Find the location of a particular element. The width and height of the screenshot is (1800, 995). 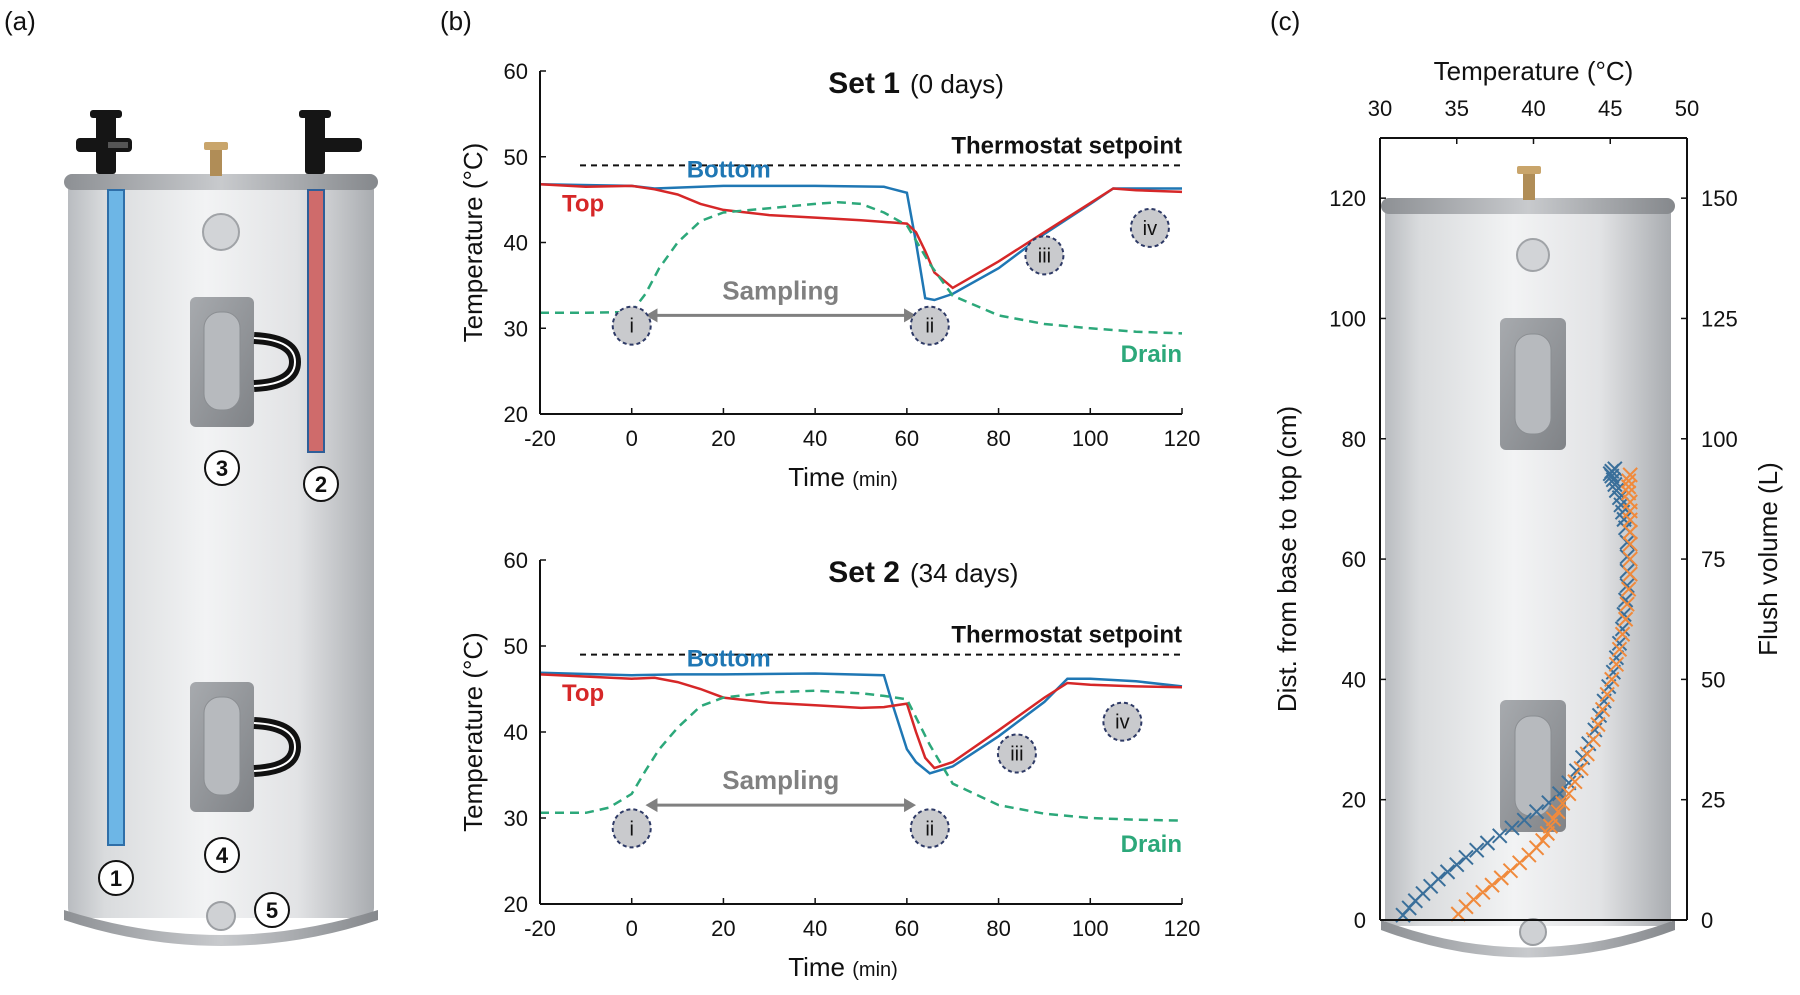

set2-phase-marker-iv is located at coordinates (1122, 721).